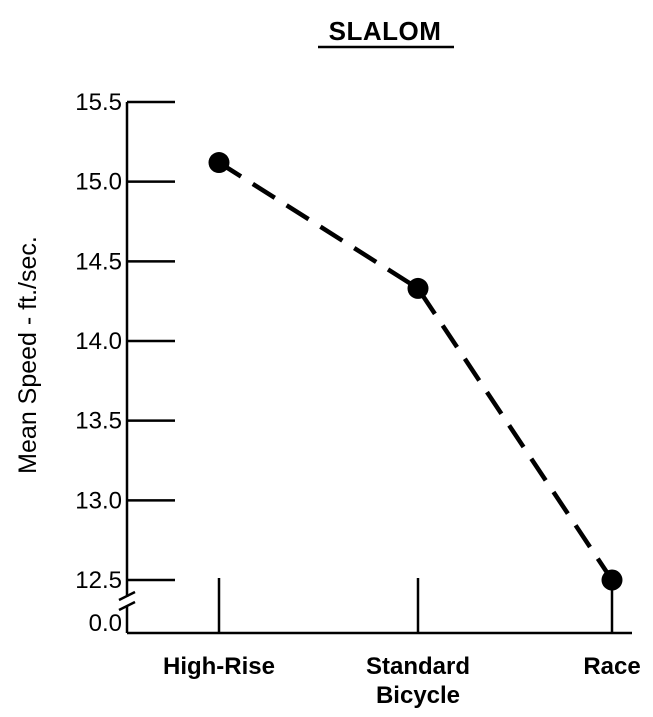 The image size is (653, 717). What do you see at coordinates (28, 355) in the screenshot?
I see `y-axis-label: Mean Speed - ft./sec.` at bounding box center [28, 355].